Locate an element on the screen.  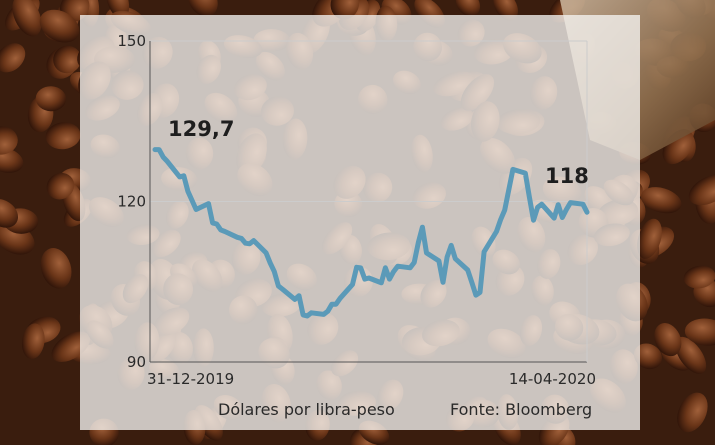
y-axis-ticks: 90 120 150 is located at coordinates (131, 201).